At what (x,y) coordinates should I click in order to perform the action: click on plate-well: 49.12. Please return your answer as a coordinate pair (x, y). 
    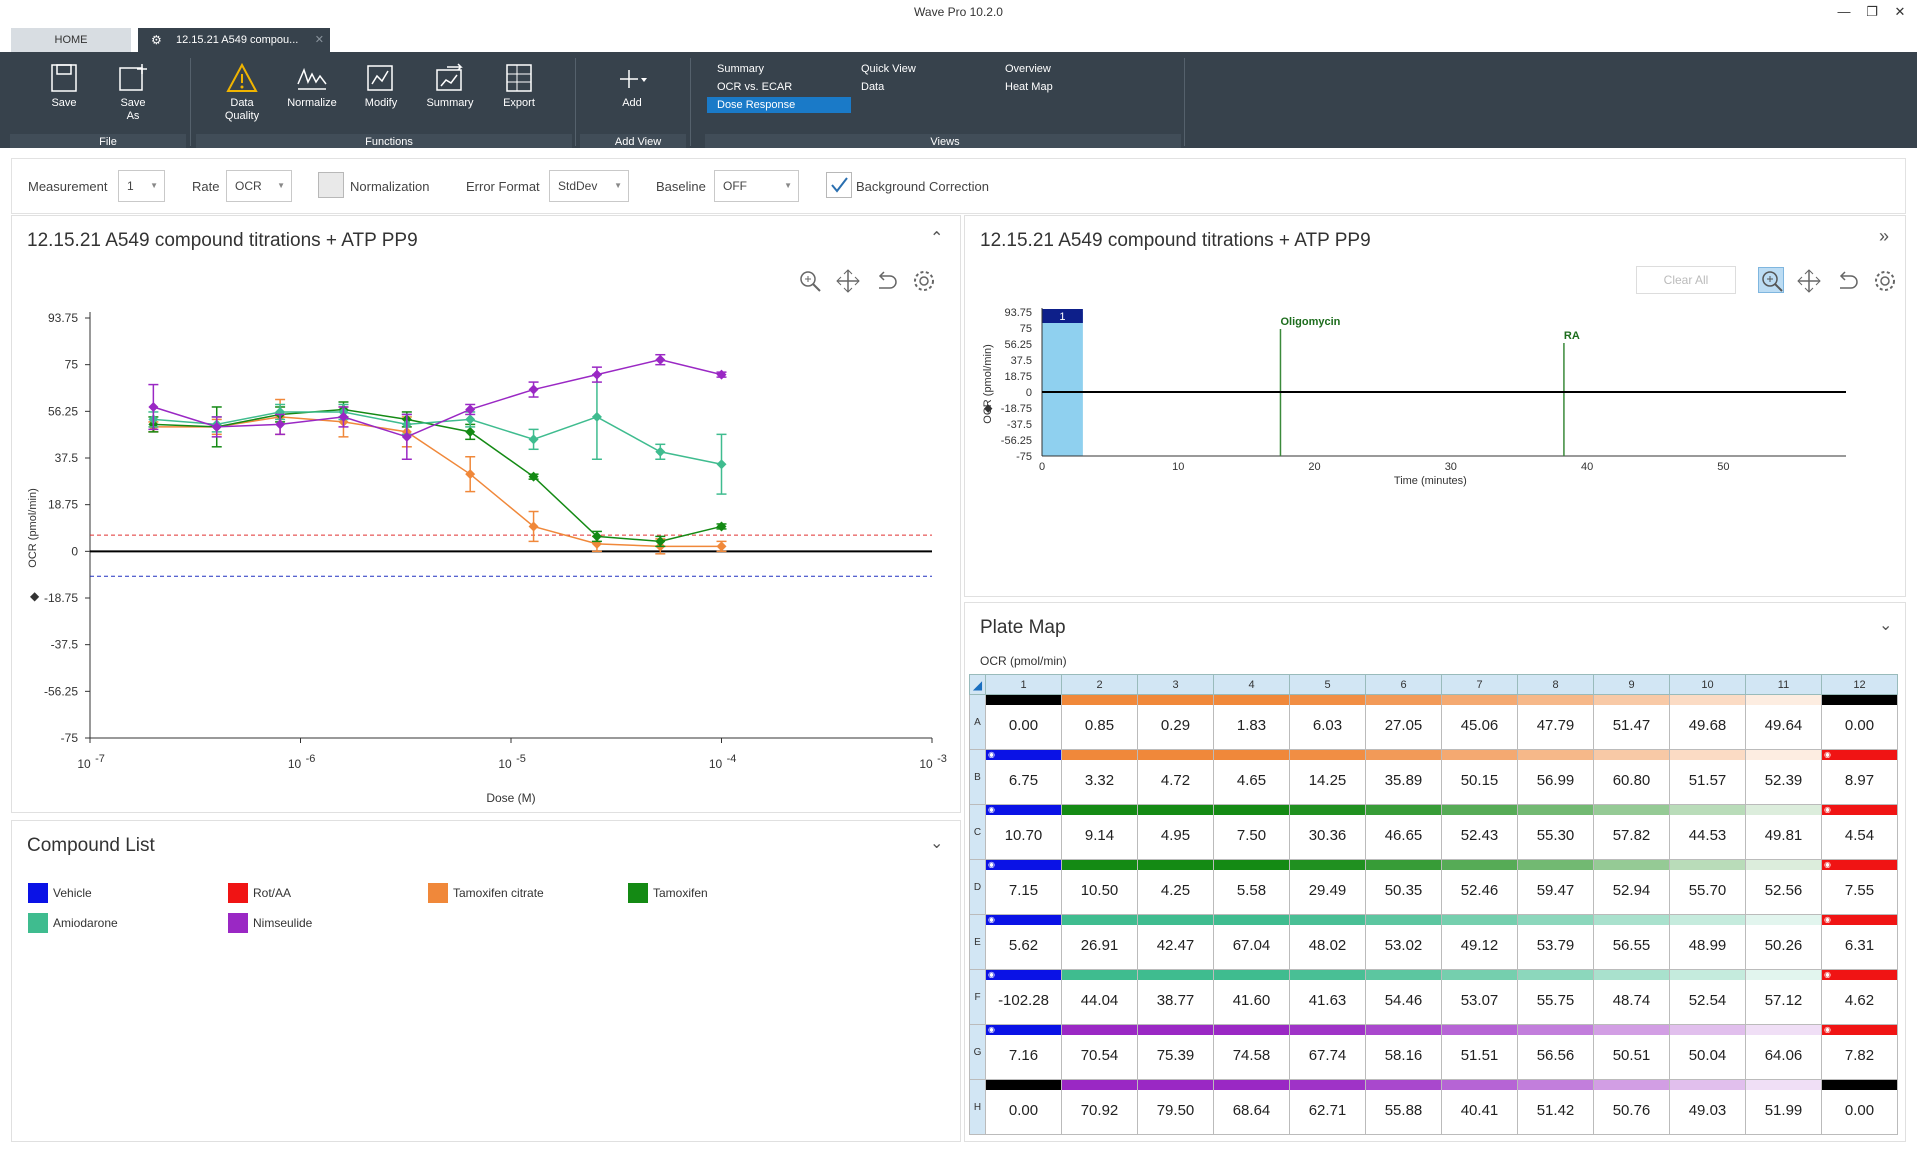
    Looking at the image, I should click on (1479, 942).